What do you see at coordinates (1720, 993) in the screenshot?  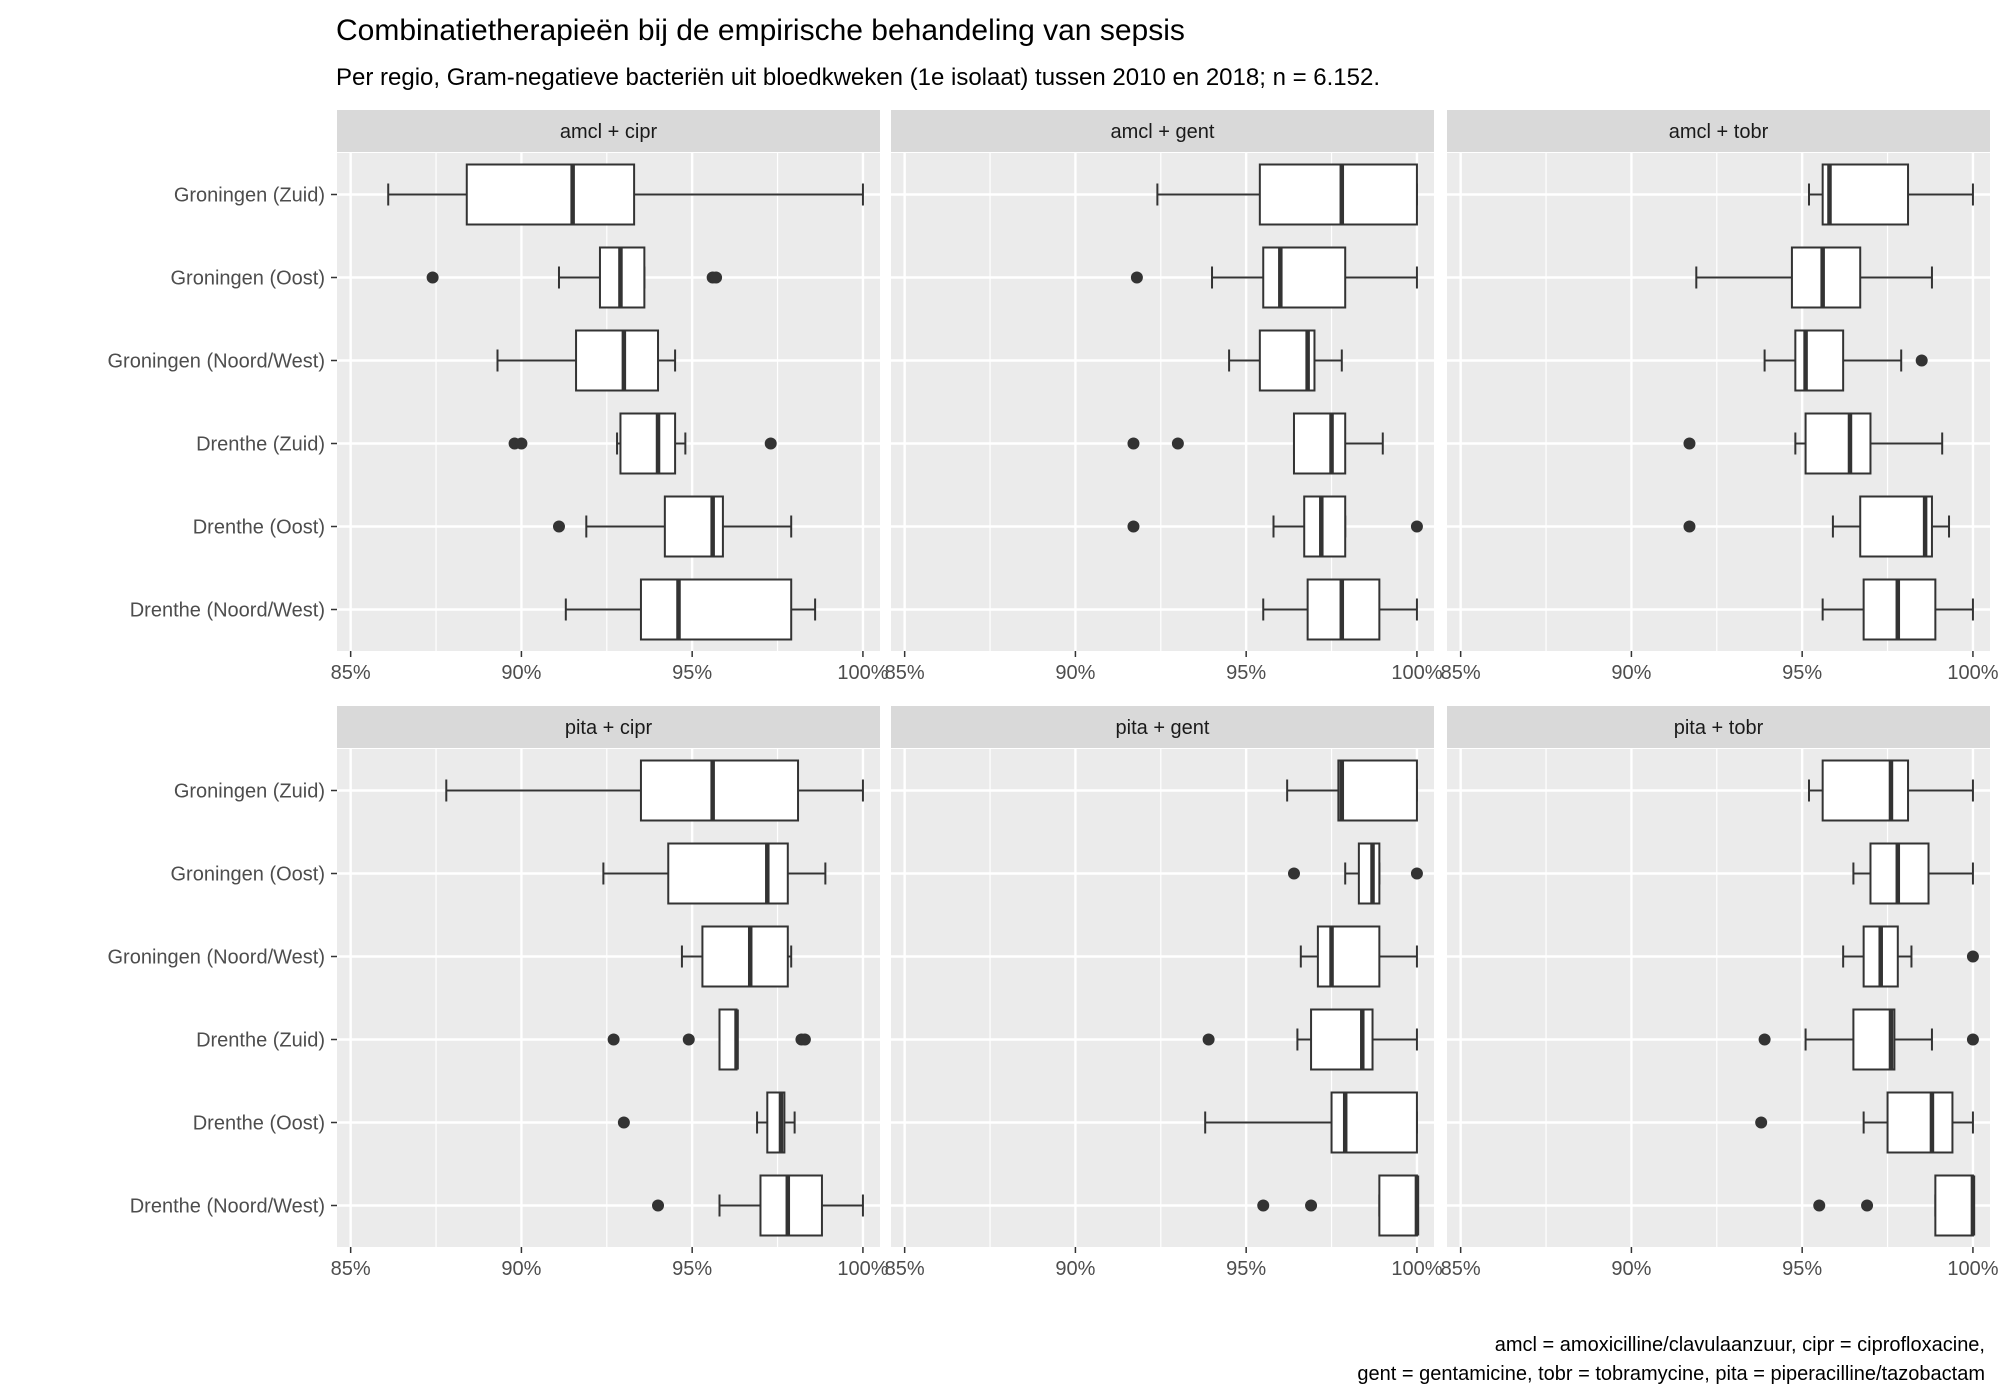 I see `facet-5: pita + tobr 85% 90% 95% 100%` at bounding box center [1720, 993].